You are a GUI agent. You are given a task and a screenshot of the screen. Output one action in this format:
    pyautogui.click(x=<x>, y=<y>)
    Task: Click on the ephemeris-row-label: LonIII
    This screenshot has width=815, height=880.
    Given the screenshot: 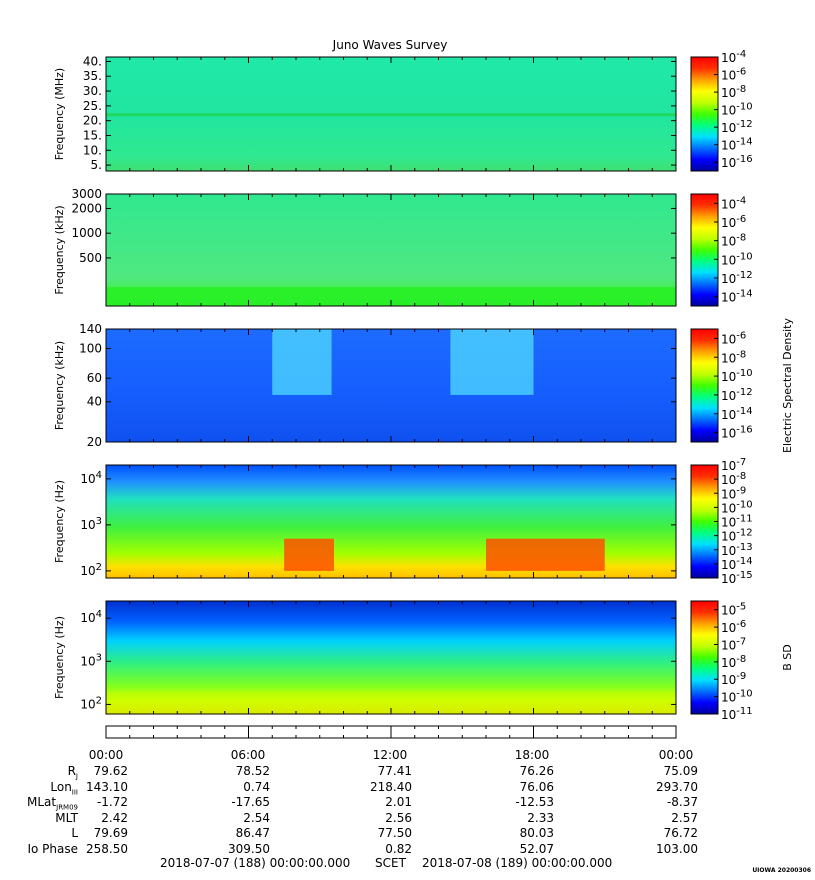 What is the action you would take?
    pyautogui.click(x=64, y=787)
    